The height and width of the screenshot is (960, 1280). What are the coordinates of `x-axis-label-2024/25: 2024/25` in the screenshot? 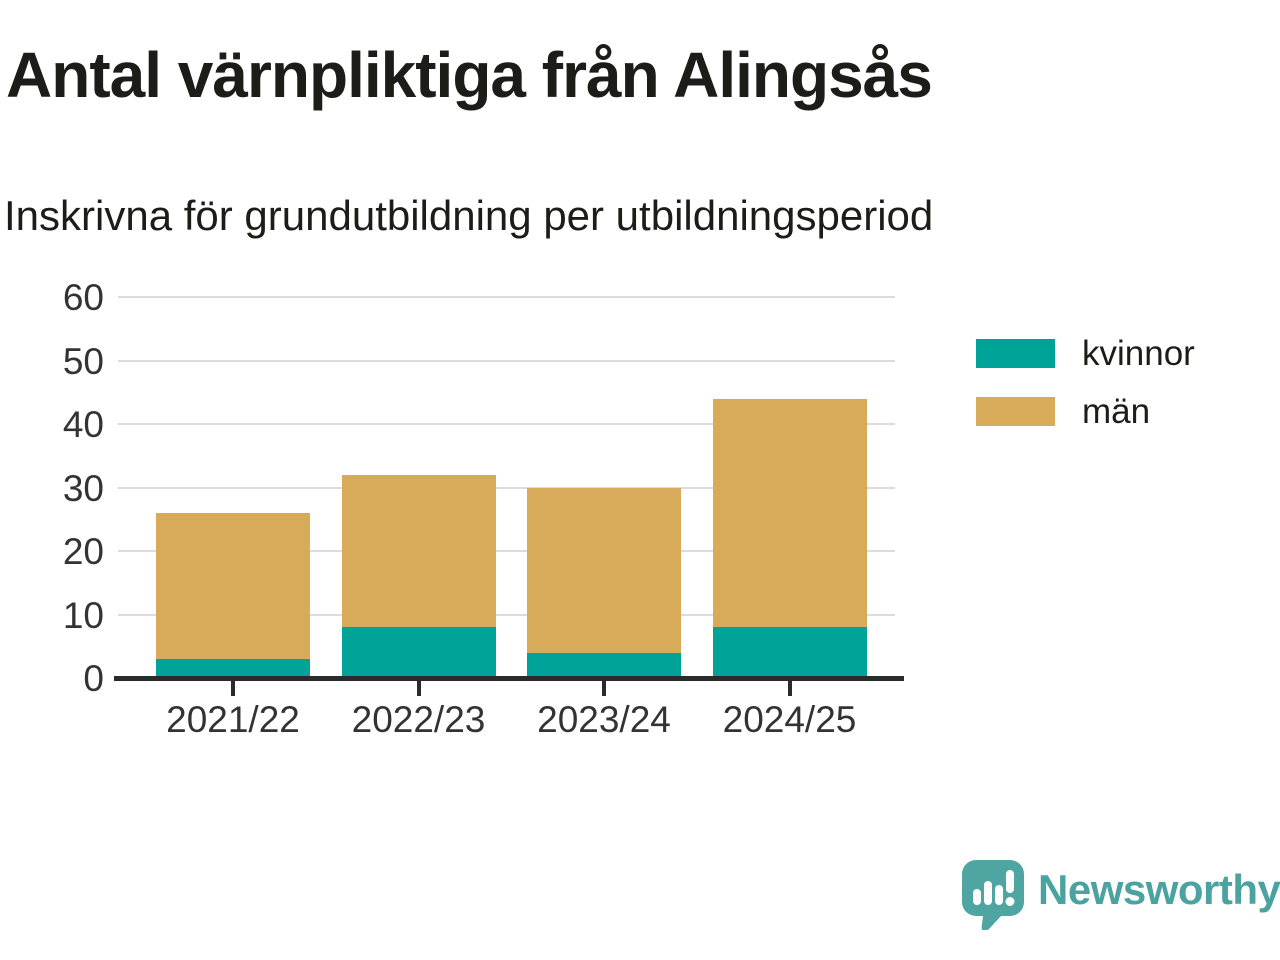 It's located at (789, 719).